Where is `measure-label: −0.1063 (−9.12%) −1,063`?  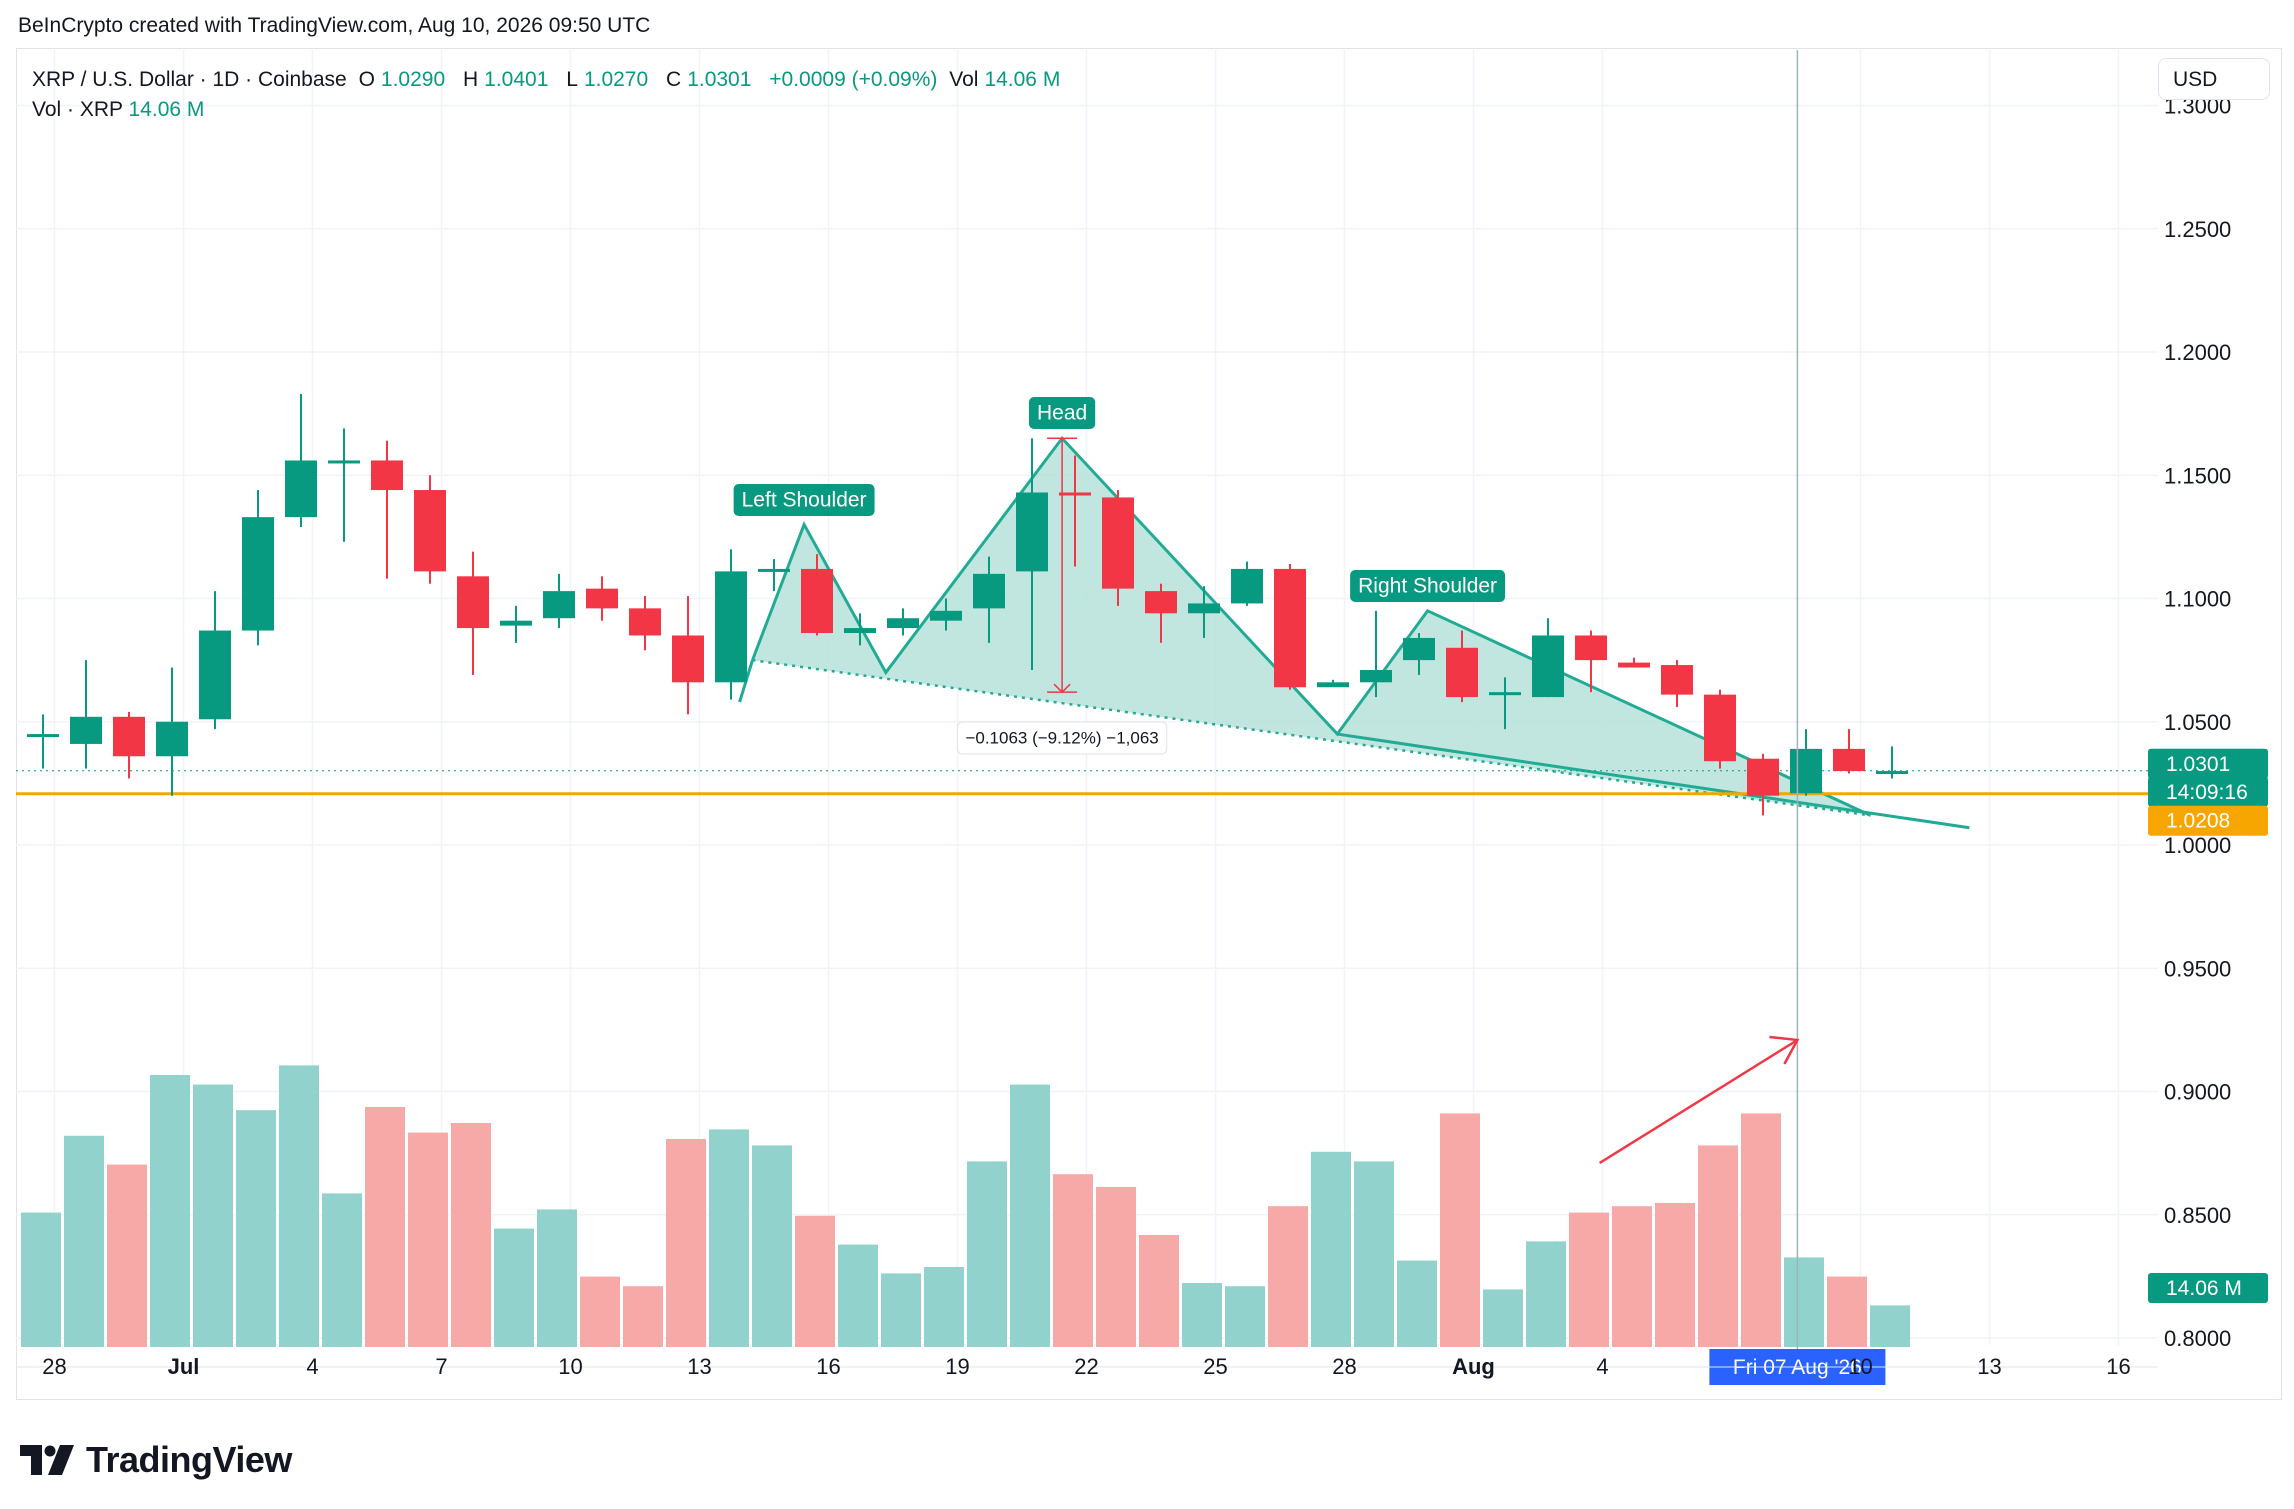
measure-label: −0.1063 (−9.12%) −1,063 is located at coordinates (1061, 738).